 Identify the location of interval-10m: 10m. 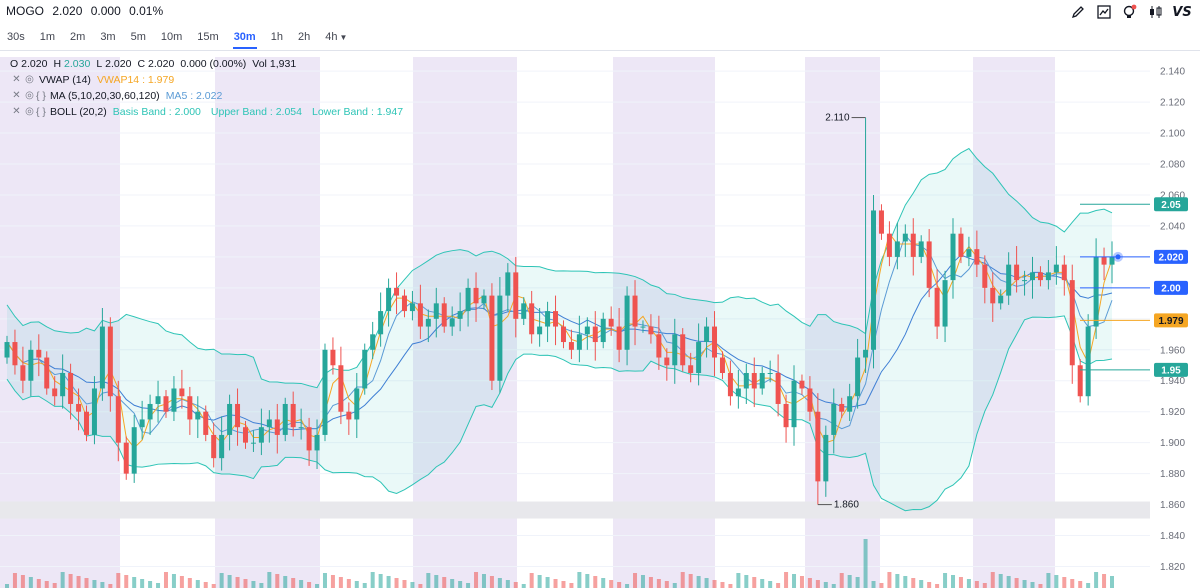
(171, 37).